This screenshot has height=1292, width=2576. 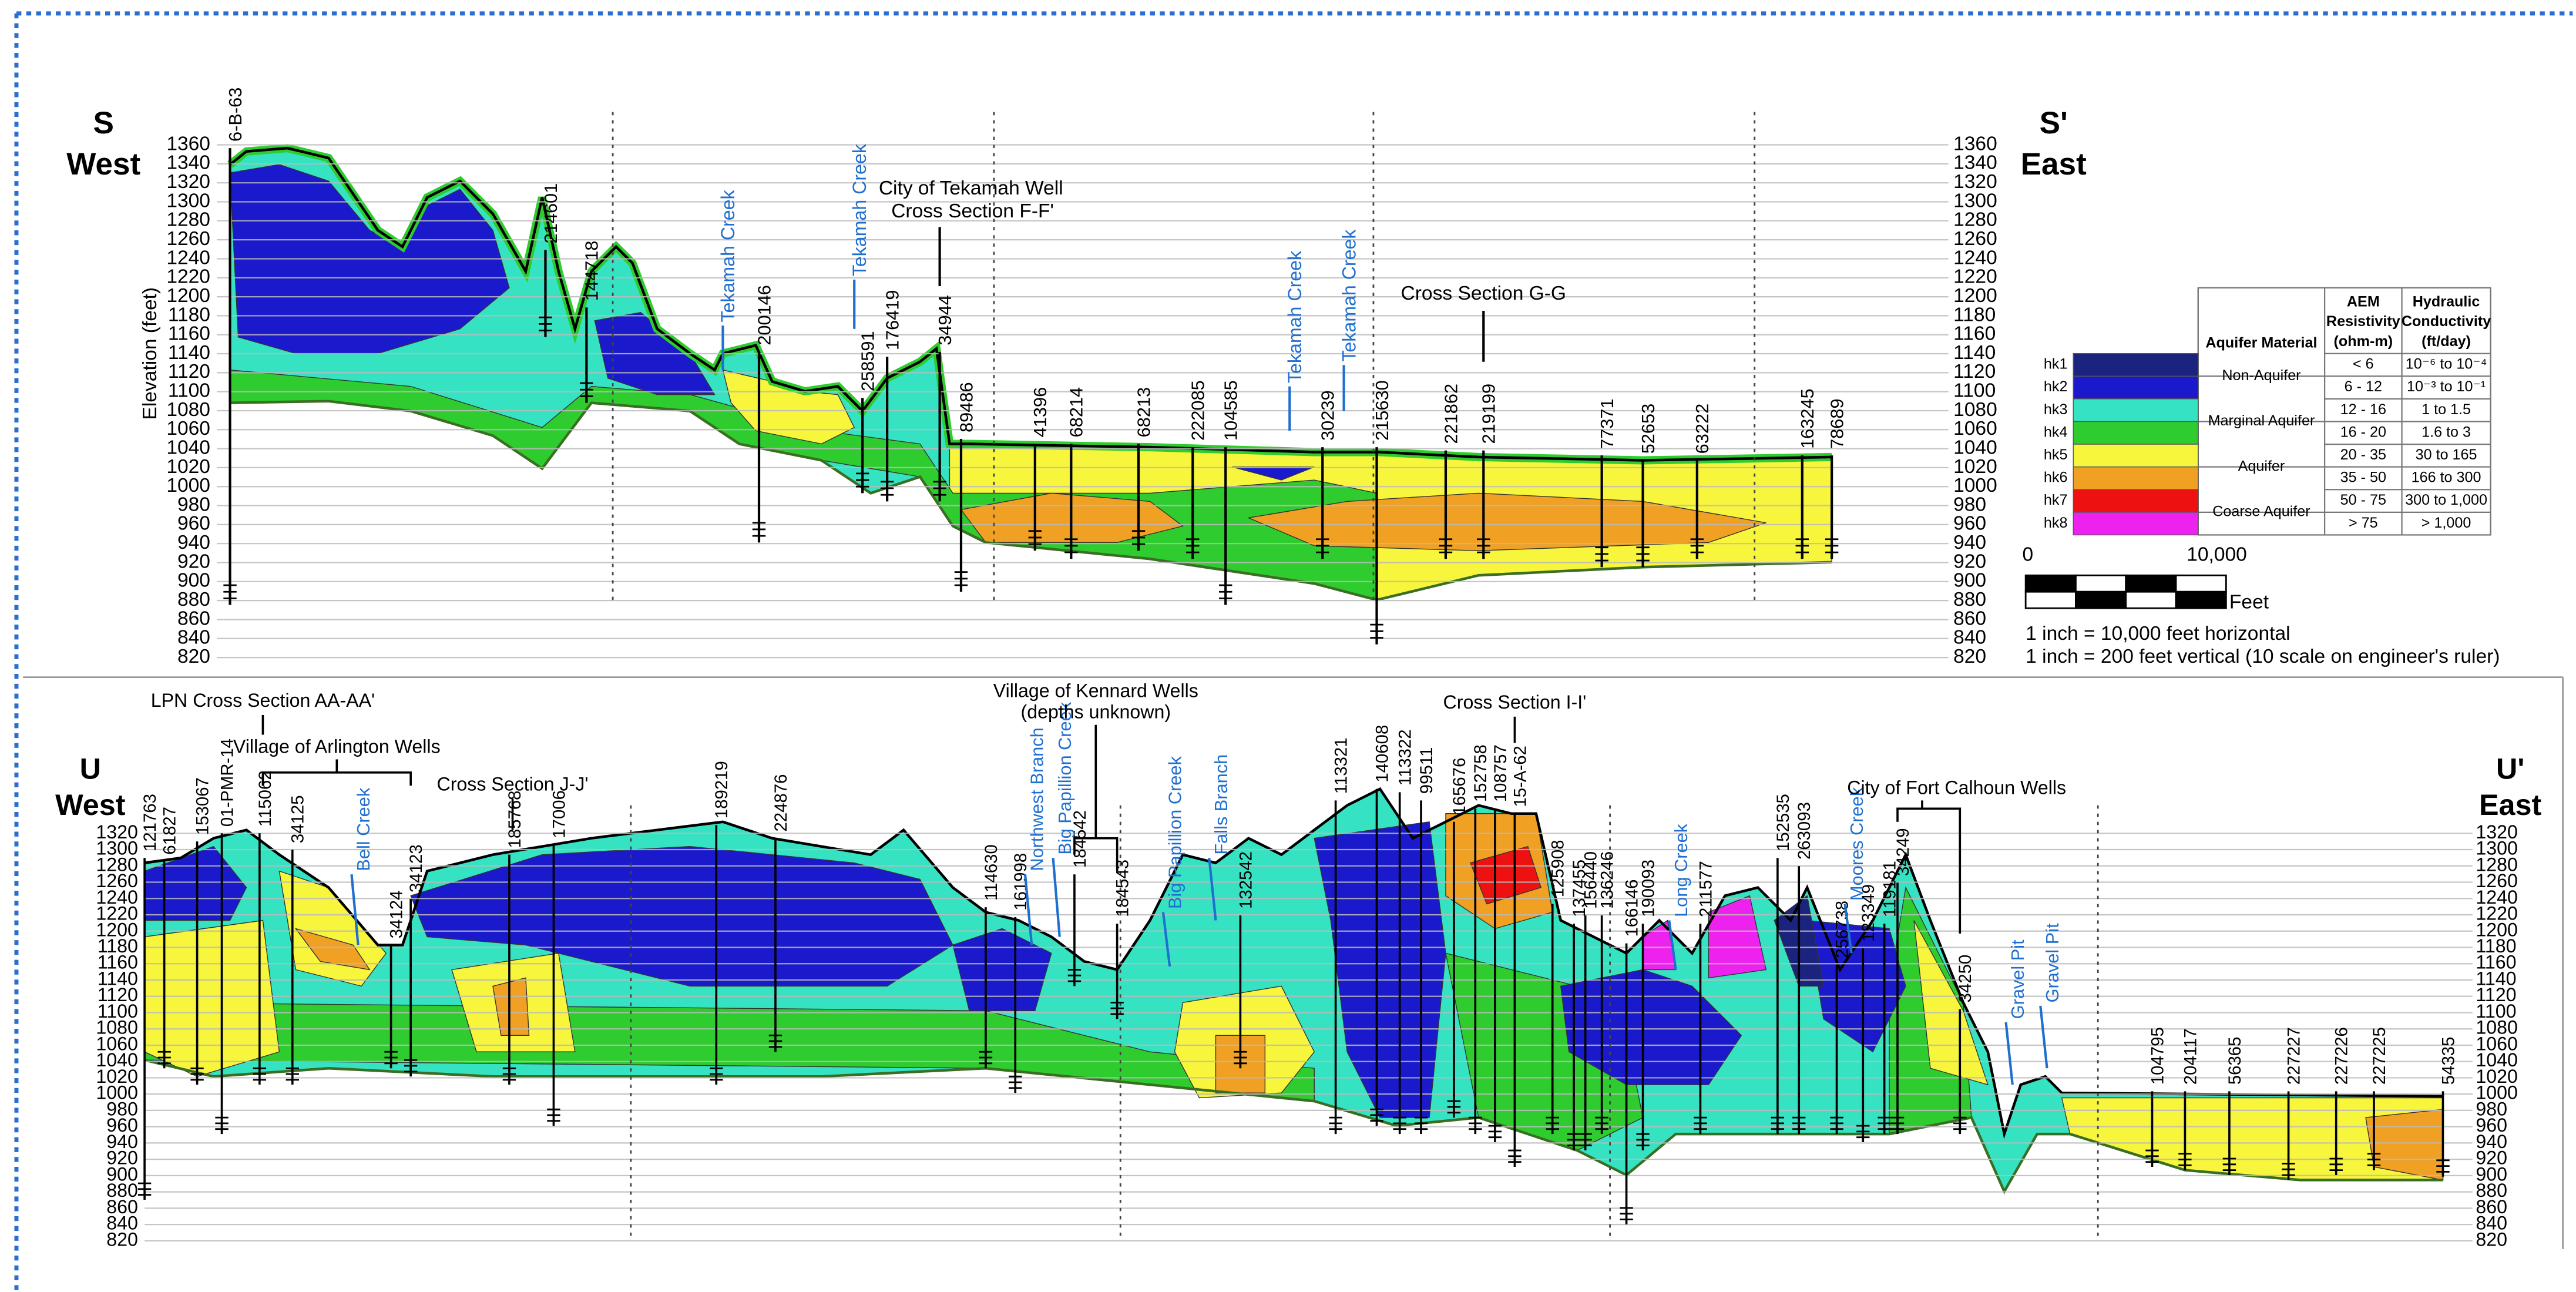 I want to click on legend-cell: 300 to 1,000, so click(x=2446, y=500).